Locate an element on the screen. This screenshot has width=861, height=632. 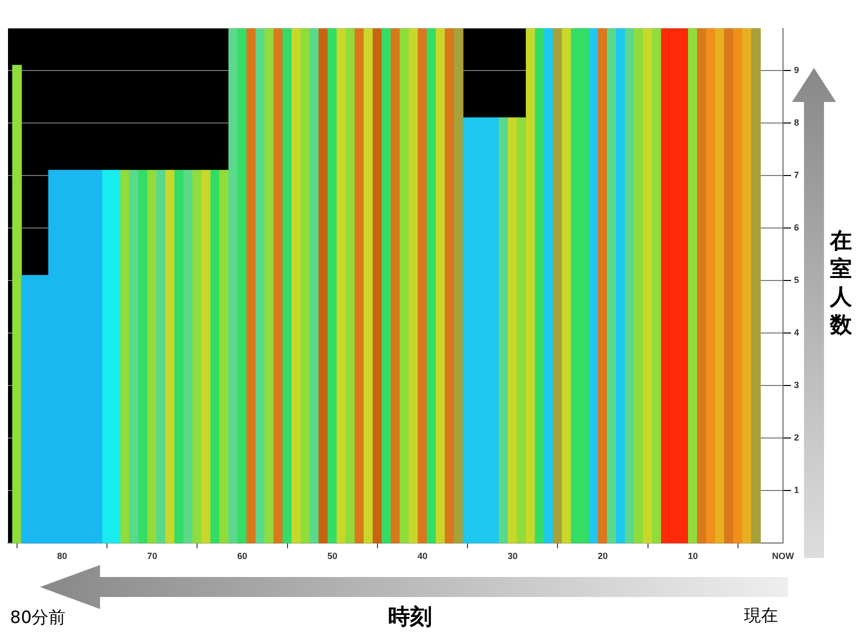
x-tick-label: 20 is located at coordinates (603, 556).